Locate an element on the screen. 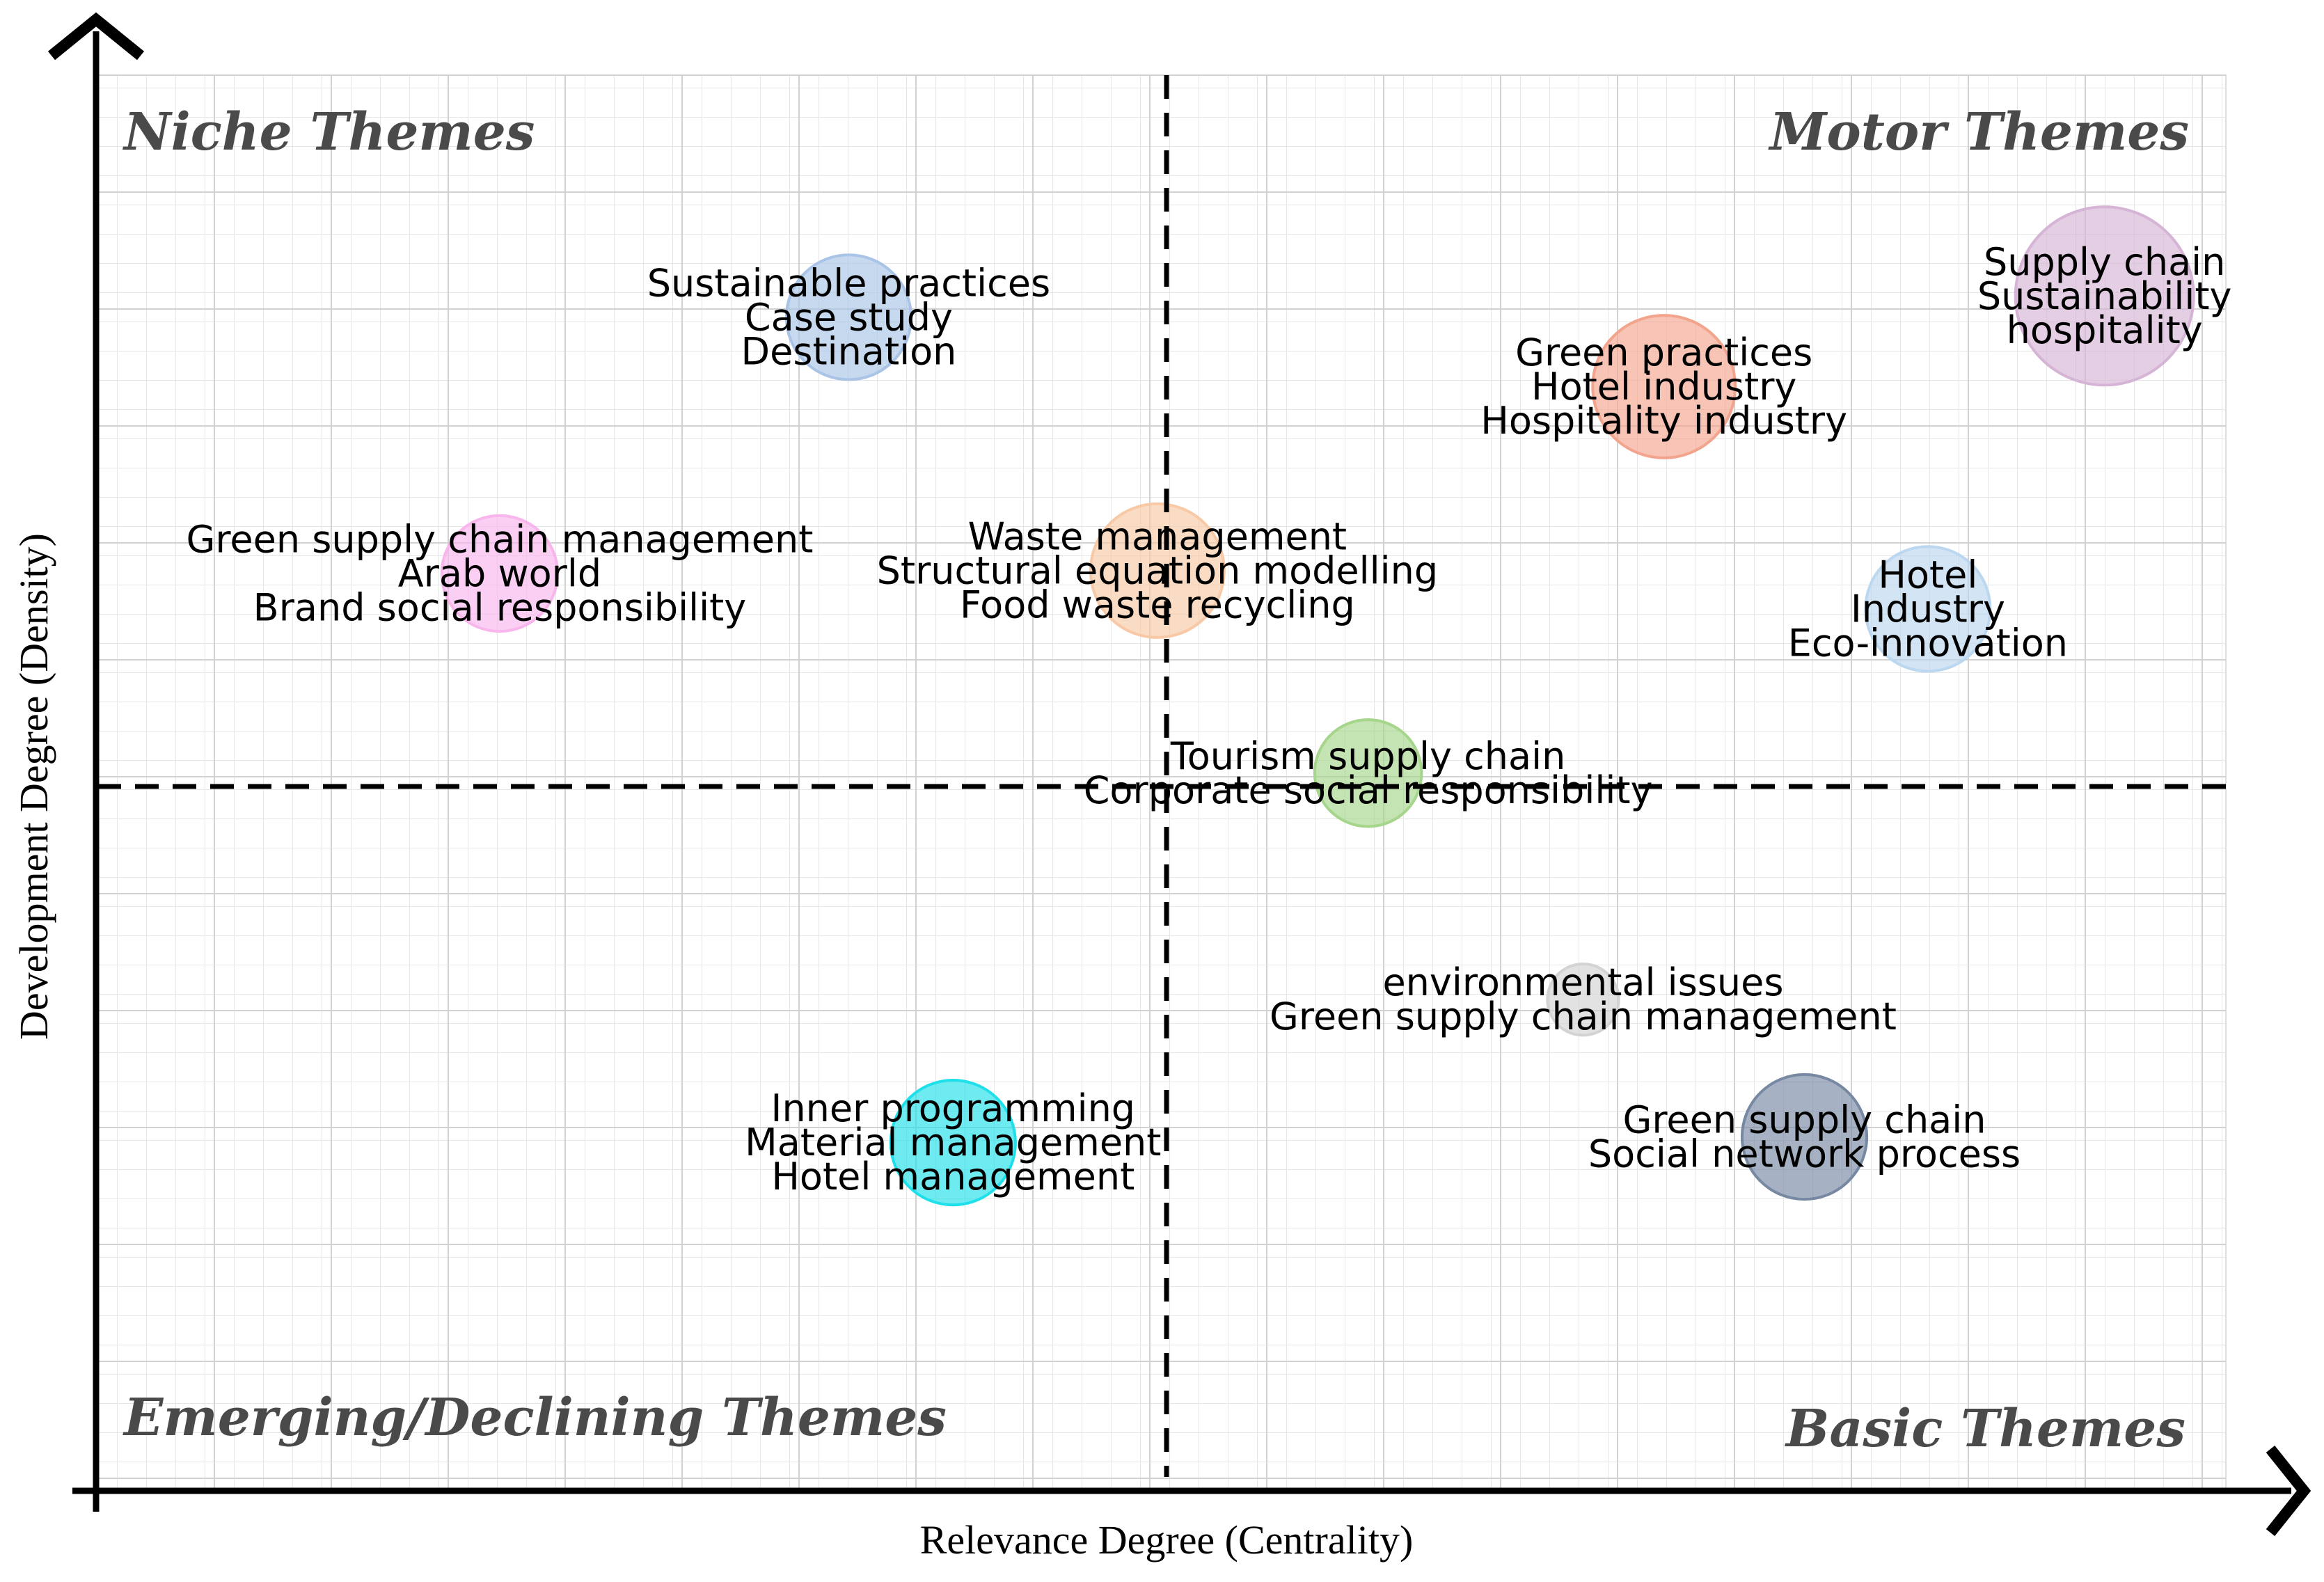 This screenshot has height=1582, width=2324. bubble-label: Structural equation modelling is located at coordinates (1158, 570).